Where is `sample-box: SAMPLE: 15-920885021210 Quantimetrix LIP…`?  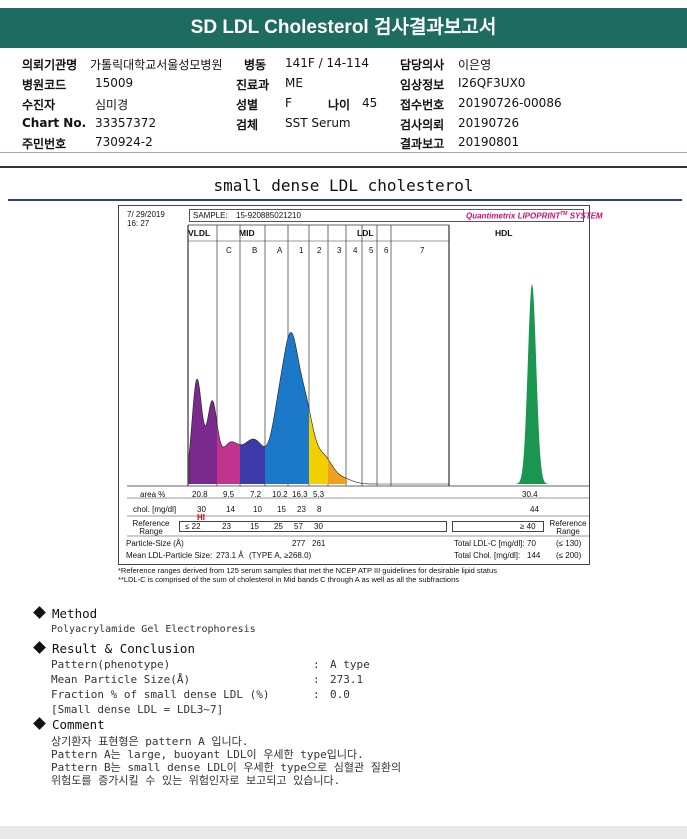 sample-box: SAMPLE: 15-920885021210 Quantimetrix LIP… is located at coordinates (396, 215).